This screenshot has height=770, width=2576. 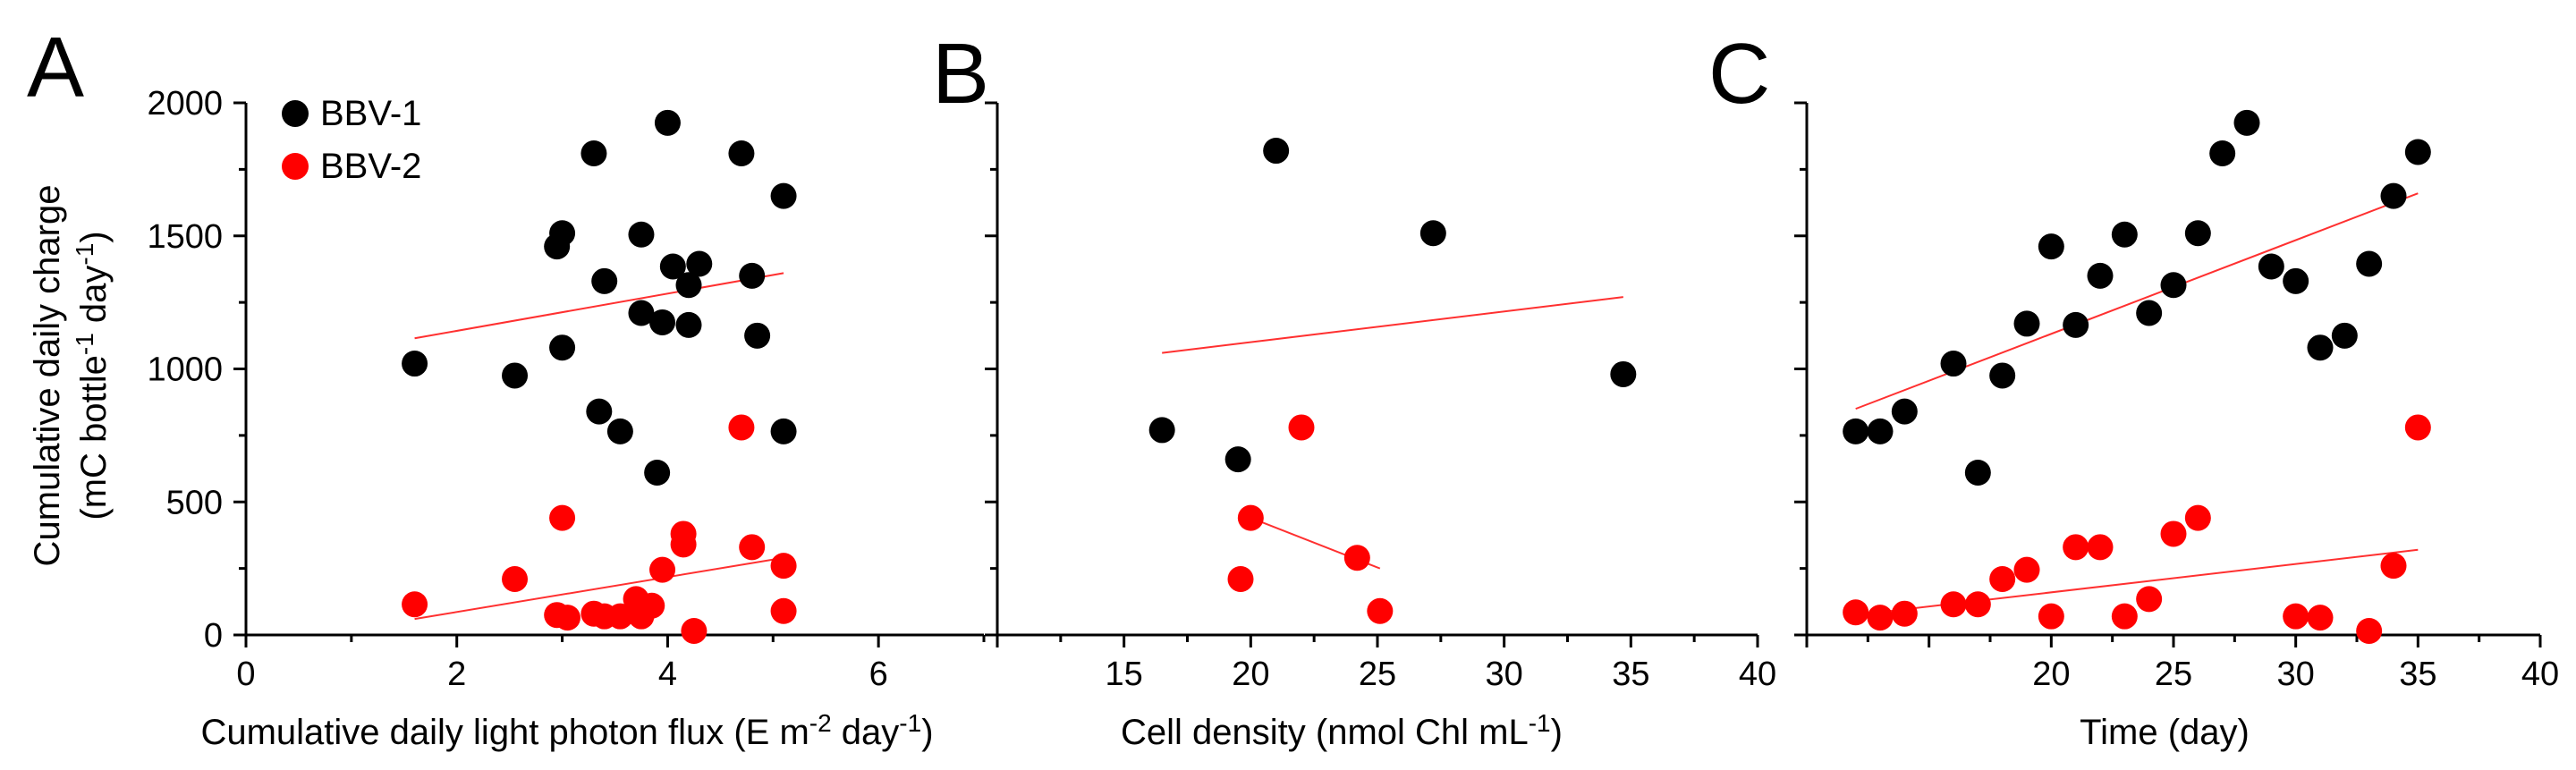 I want to click on y-tick-label: 1500, so click(x=185, y=237).